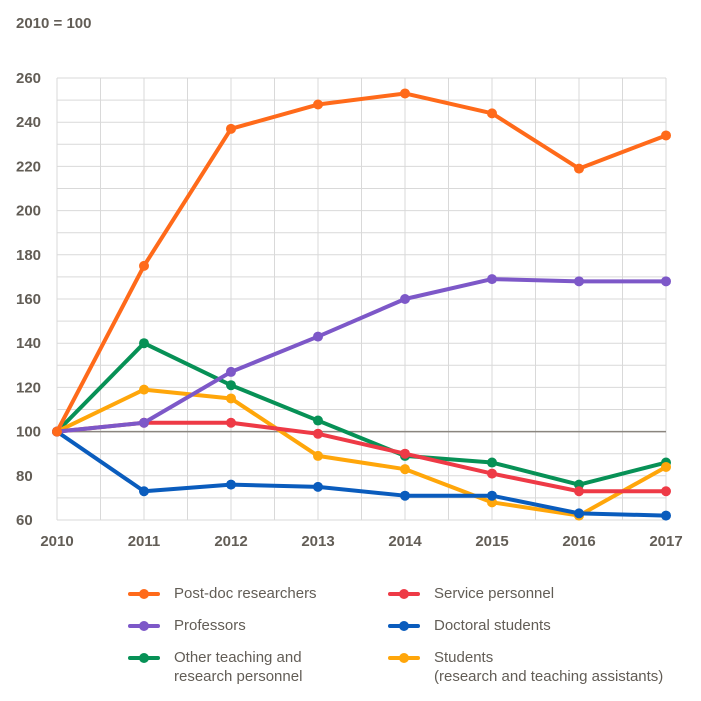 The width and height of the screenshot is (701, 701). I want to click on x-tick-label: 2014, so click(405, 541).